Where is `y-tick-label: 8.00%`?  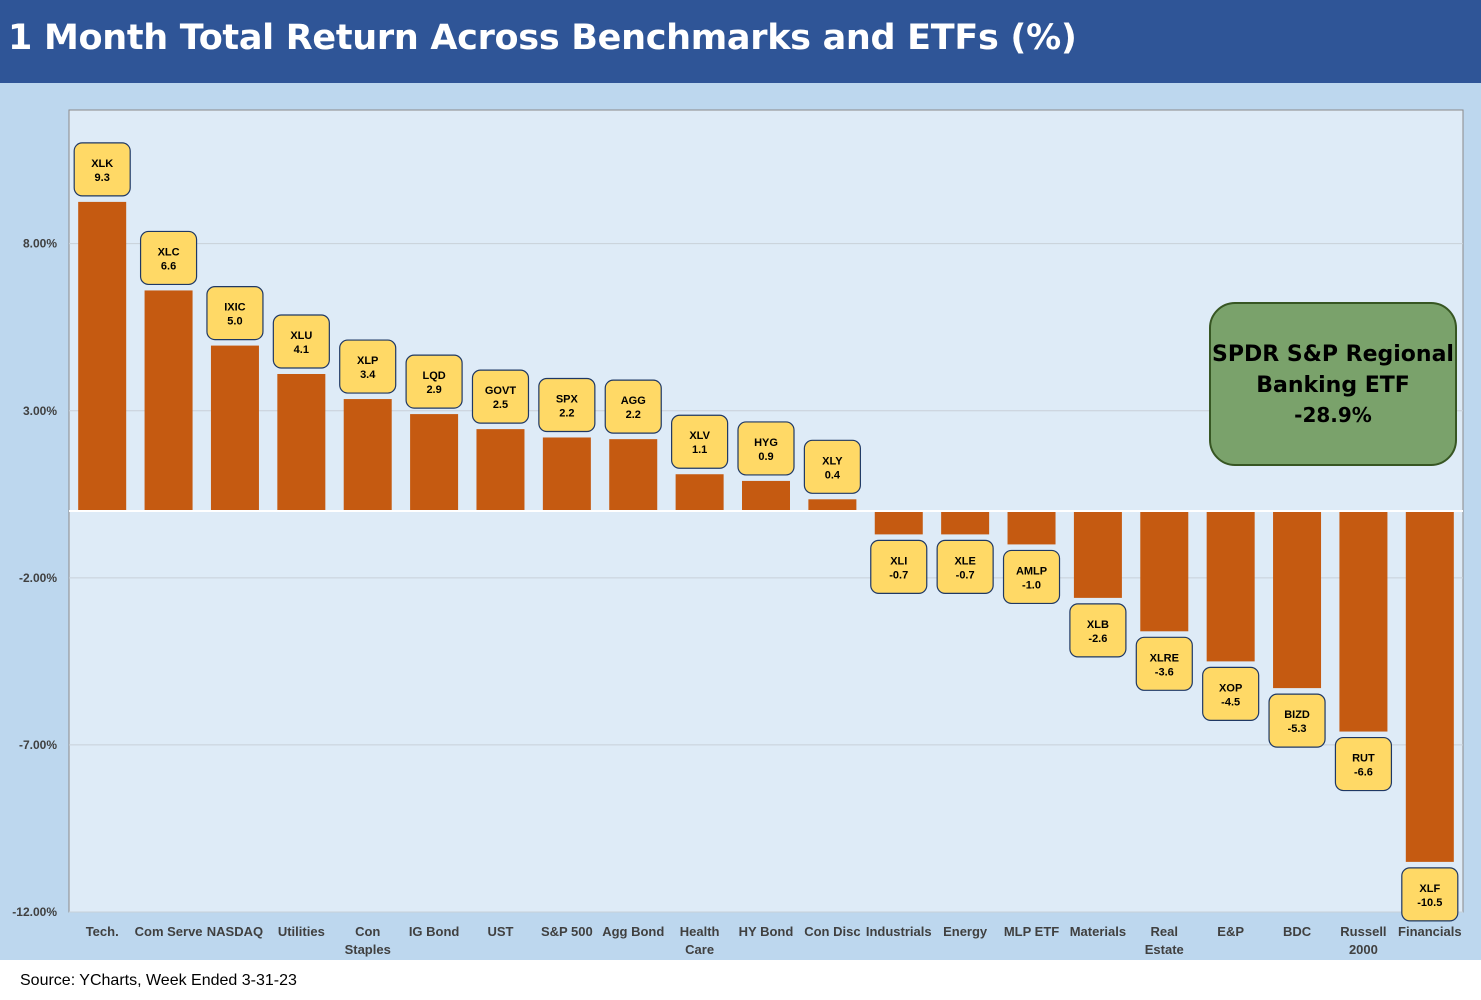 y-tick-label: 8.00% is located at coordinates (40, 244).